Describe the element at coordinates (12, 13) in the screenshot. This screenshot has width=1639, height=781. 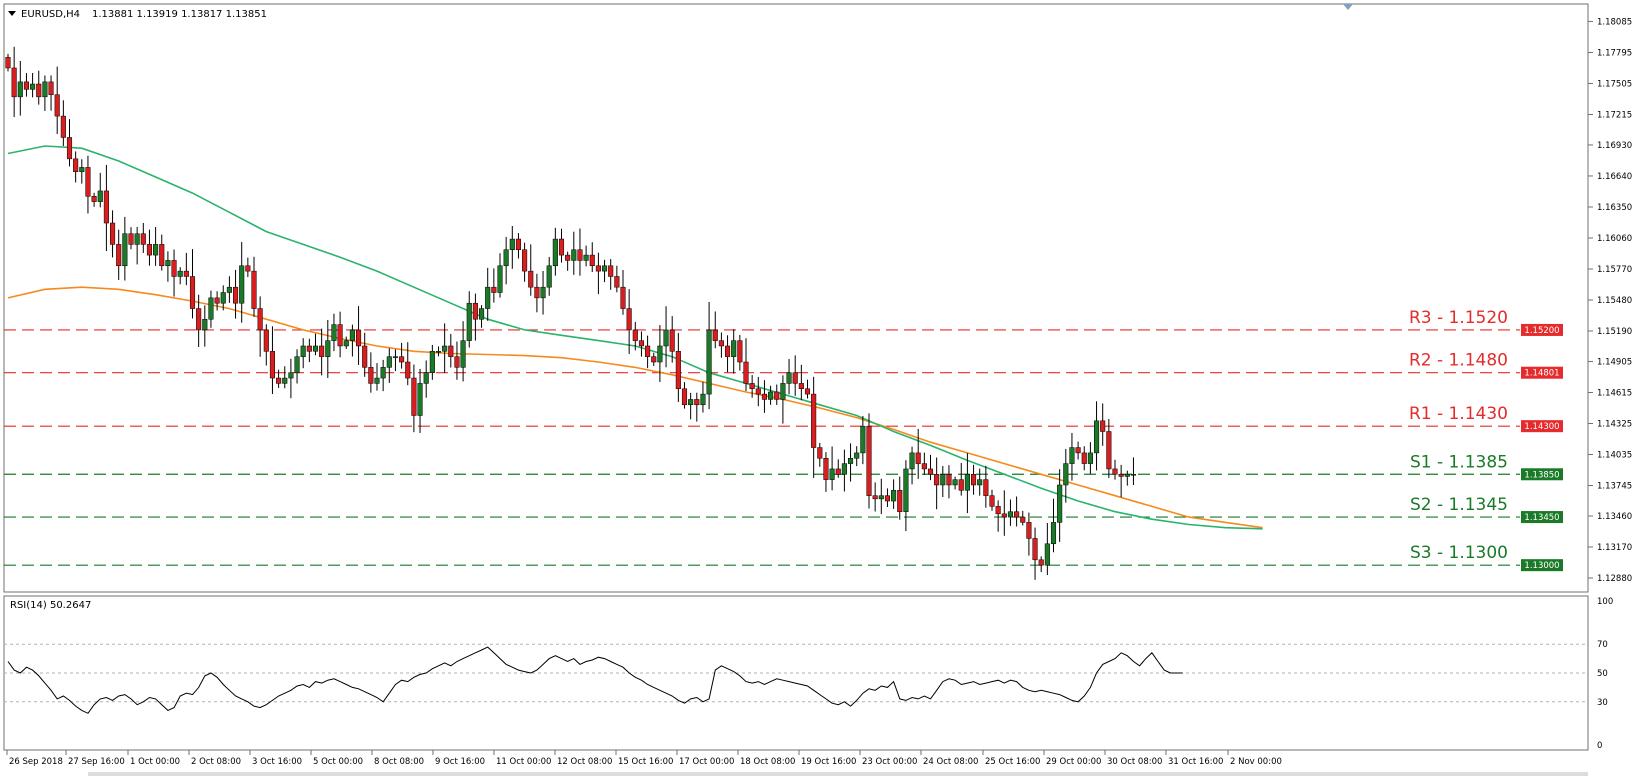
I see `collapse-triangle-icon` at that location.